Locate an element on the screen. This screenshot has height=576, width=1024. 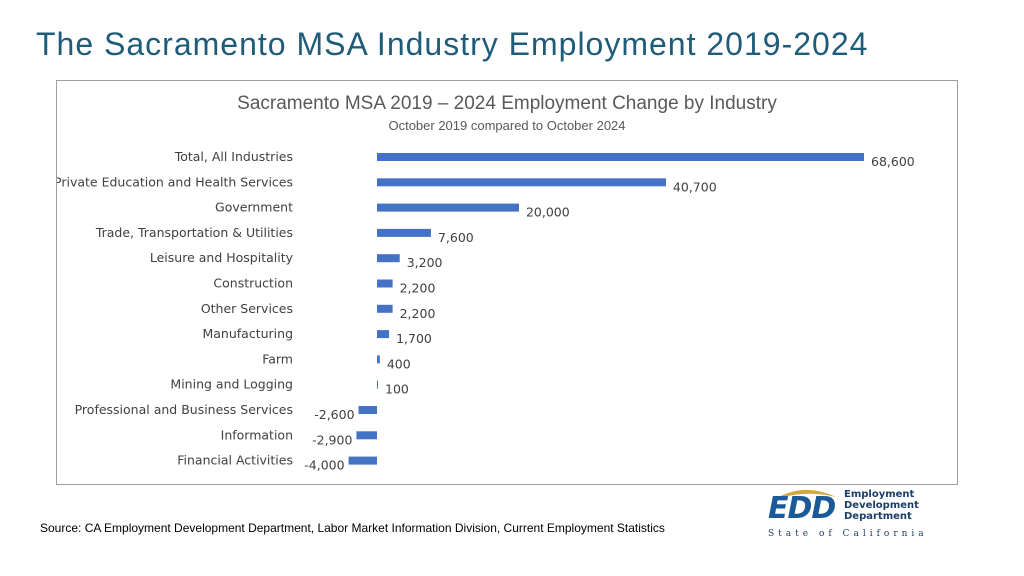
category-label: Construction is located at coordinates (253, 283).